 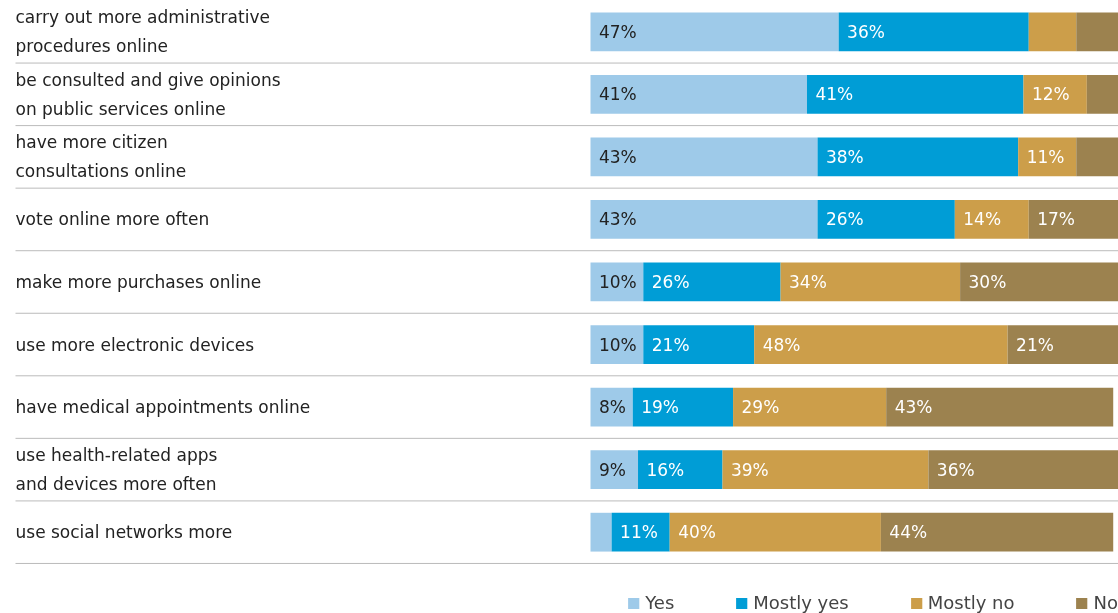 What do you see at coordinates (617, 31) in the screenshot?
I see `data-label: 47%` at bounding box center [617, 31].